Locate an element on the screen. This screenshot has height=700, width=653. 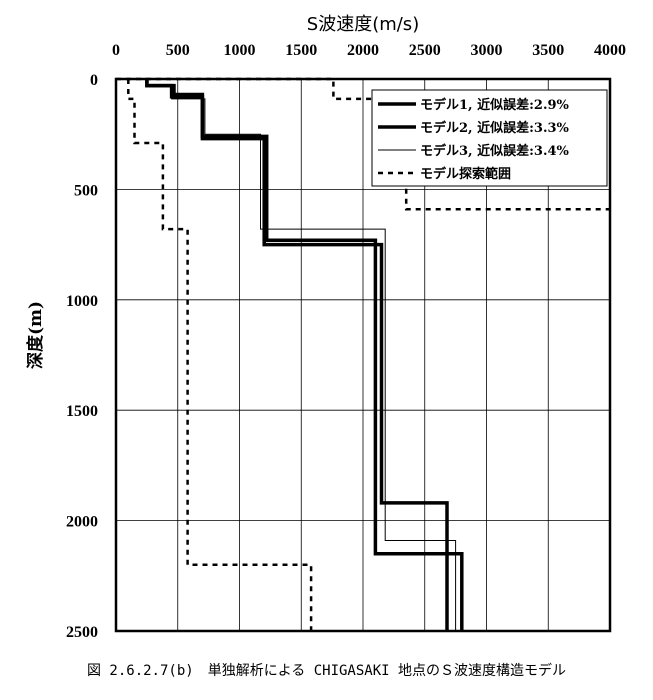
x-tick-label: 3500 is located at coordinates (548, 50).